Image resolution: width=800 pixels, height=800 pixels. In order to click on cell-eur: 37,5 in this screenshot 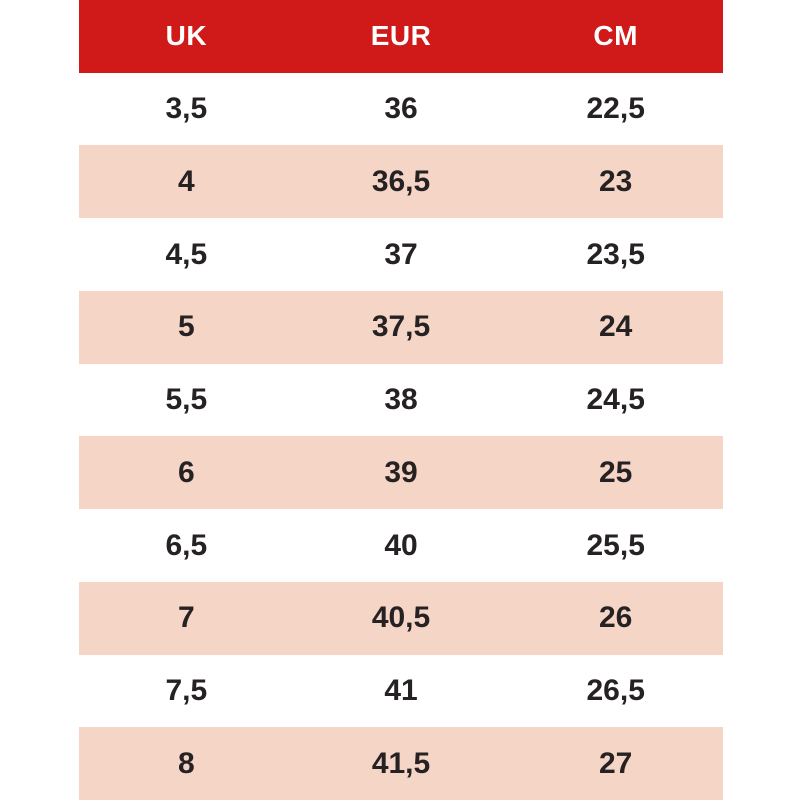, I will do `click(401, 327)`.